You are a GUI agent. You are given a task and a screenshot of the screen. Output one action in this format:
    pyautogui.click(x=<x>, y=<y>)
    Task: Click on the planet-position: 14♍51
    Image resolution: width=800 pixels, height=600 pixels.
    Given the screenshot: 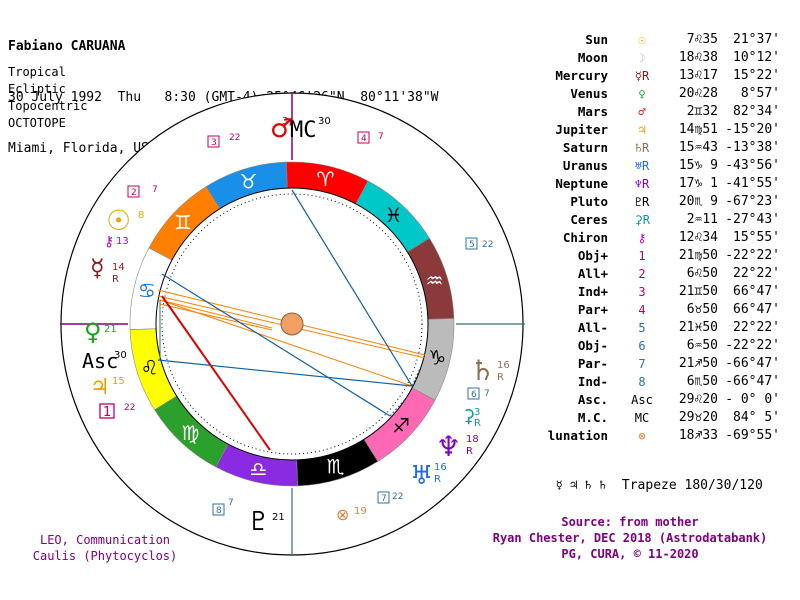 What is the action you would take?
    pyautogui.click(x=698, y=129)
    